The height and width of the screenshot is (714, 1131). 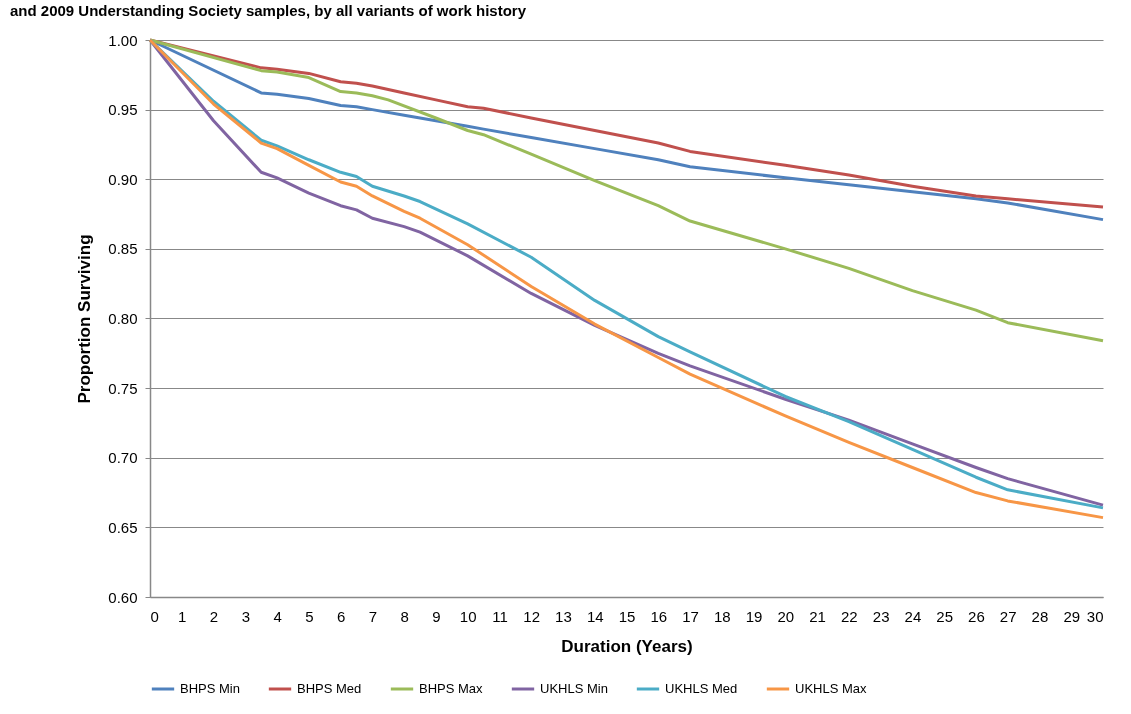 What do you see at coordinates (754, 616) in the screenshot?
I see `x-tick-label: 19` at bounding box center [754, 616].